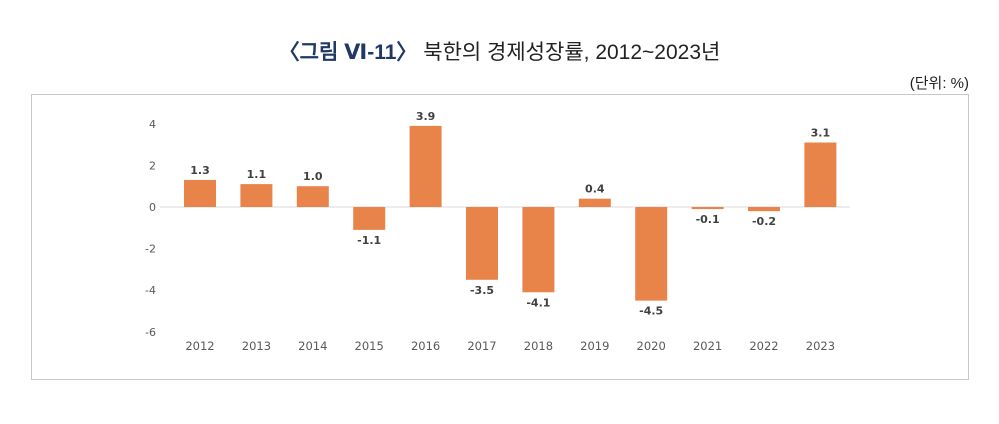  I want to click on y-tick-label: -2, so click(150, 249).